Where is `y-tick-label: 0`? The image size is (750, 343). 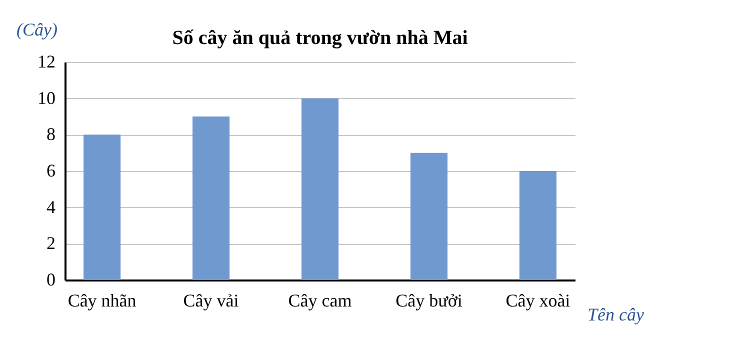 y-tick-label: 0 is located at coordinates (51, 280).